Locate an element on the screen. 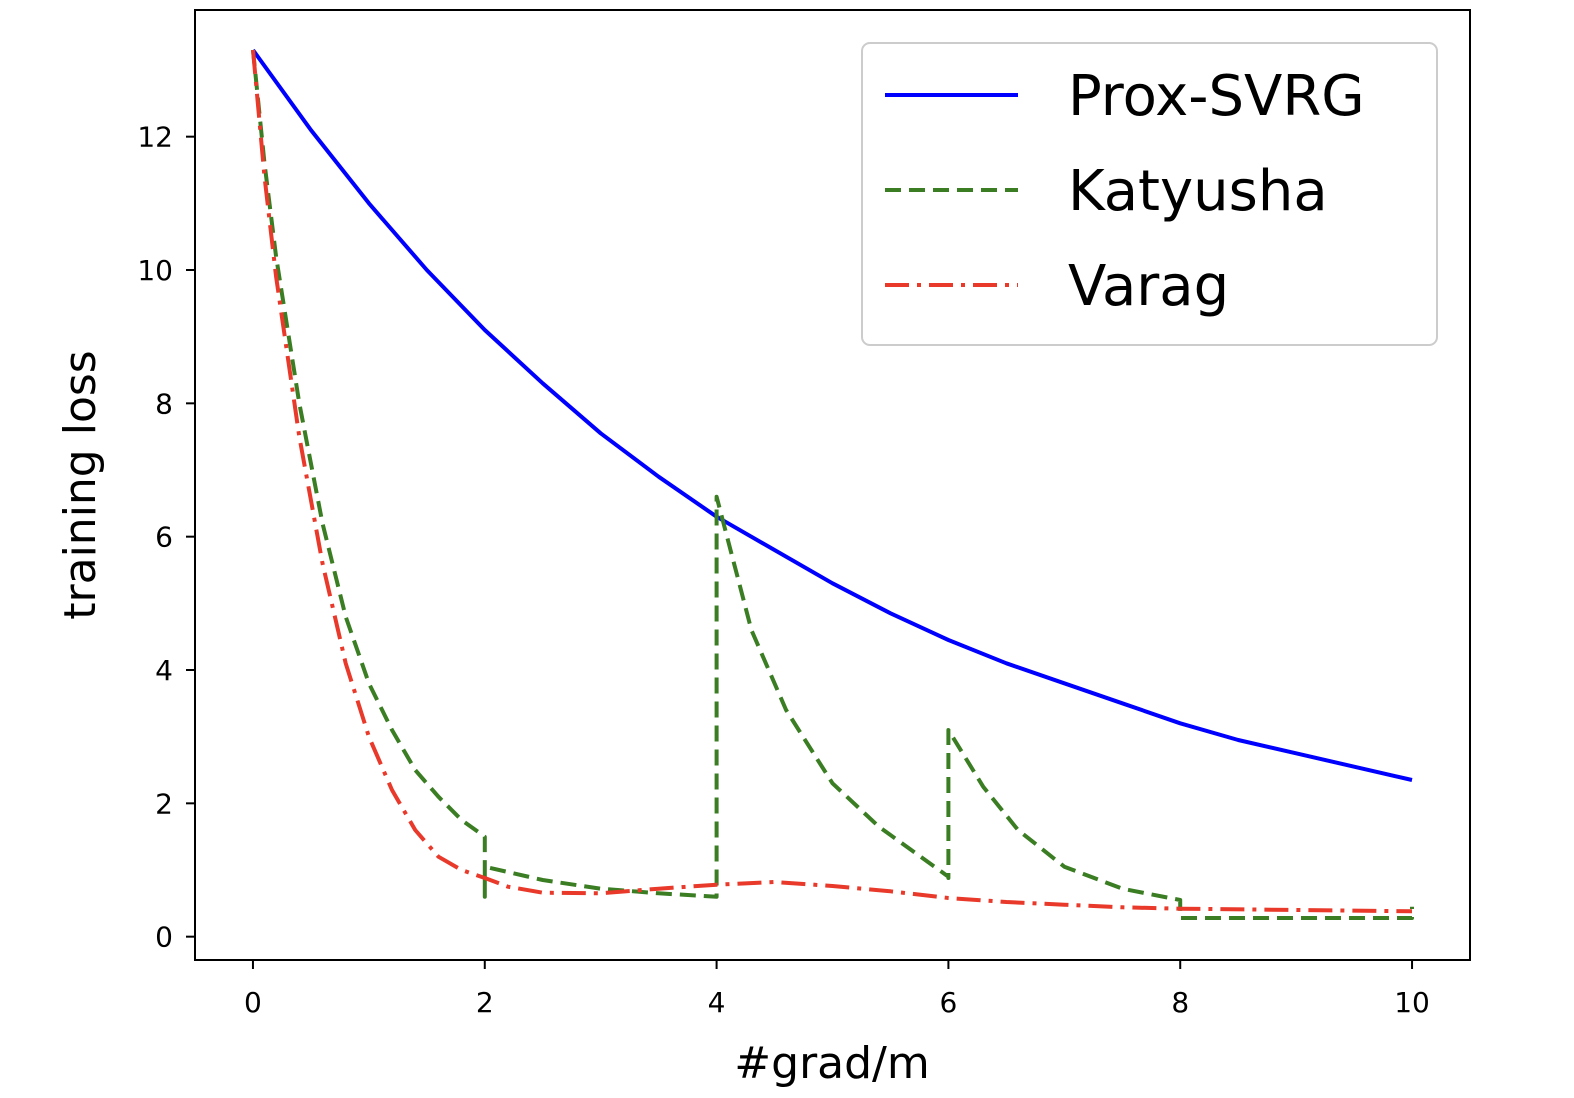 This screenshot has height=1098, width=1574. y-tick-label: 2 is located at coordinates (164, 803).